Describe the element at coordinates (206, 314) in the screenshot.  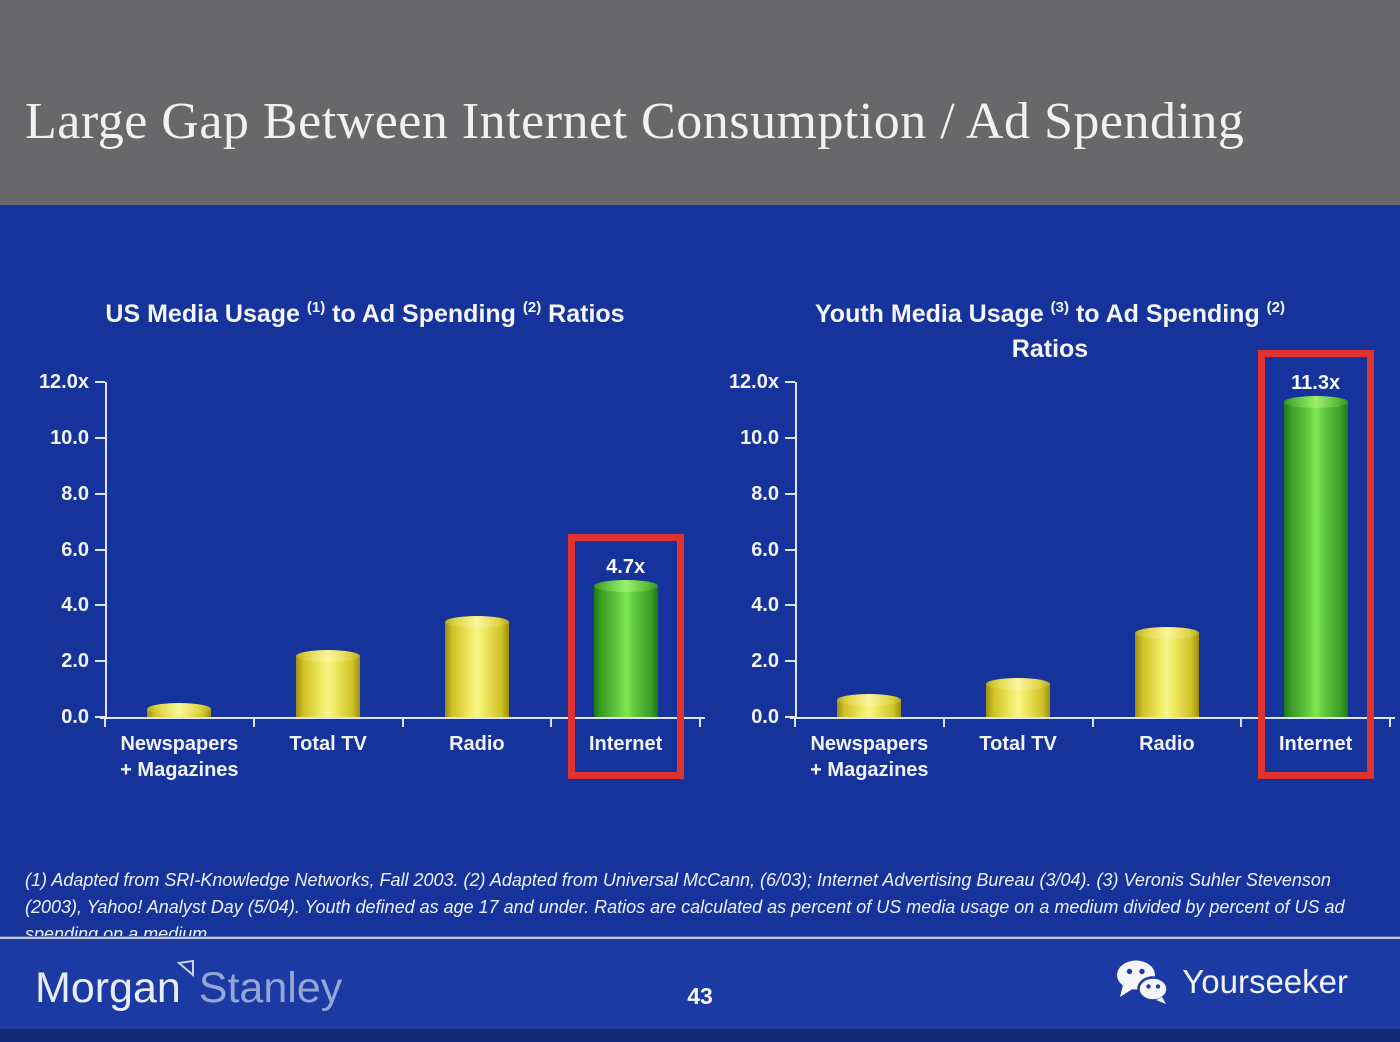
I see `title-text: US Media Usage` at that location.